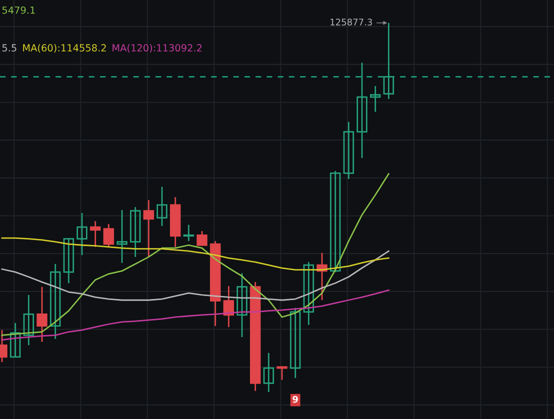  Describe the element at coordinates (295, 399) in the screenshot. I see `text: 9` at that location.